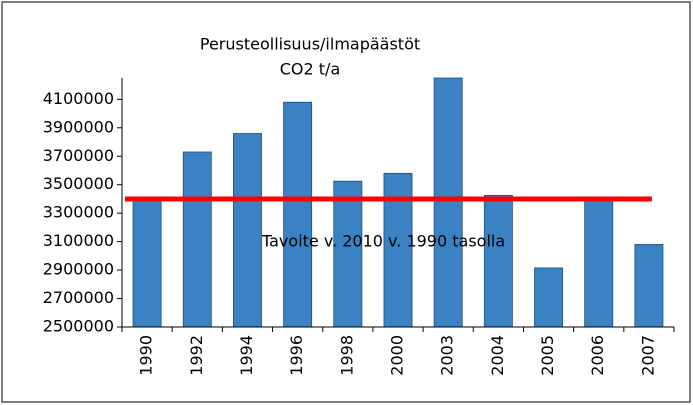 This screenshot has height=405, width=693. What do you see at coordinates (78, 155) in the screenshot?
I see `y-tick-label: 3700000` at bounding box center [78, 155].